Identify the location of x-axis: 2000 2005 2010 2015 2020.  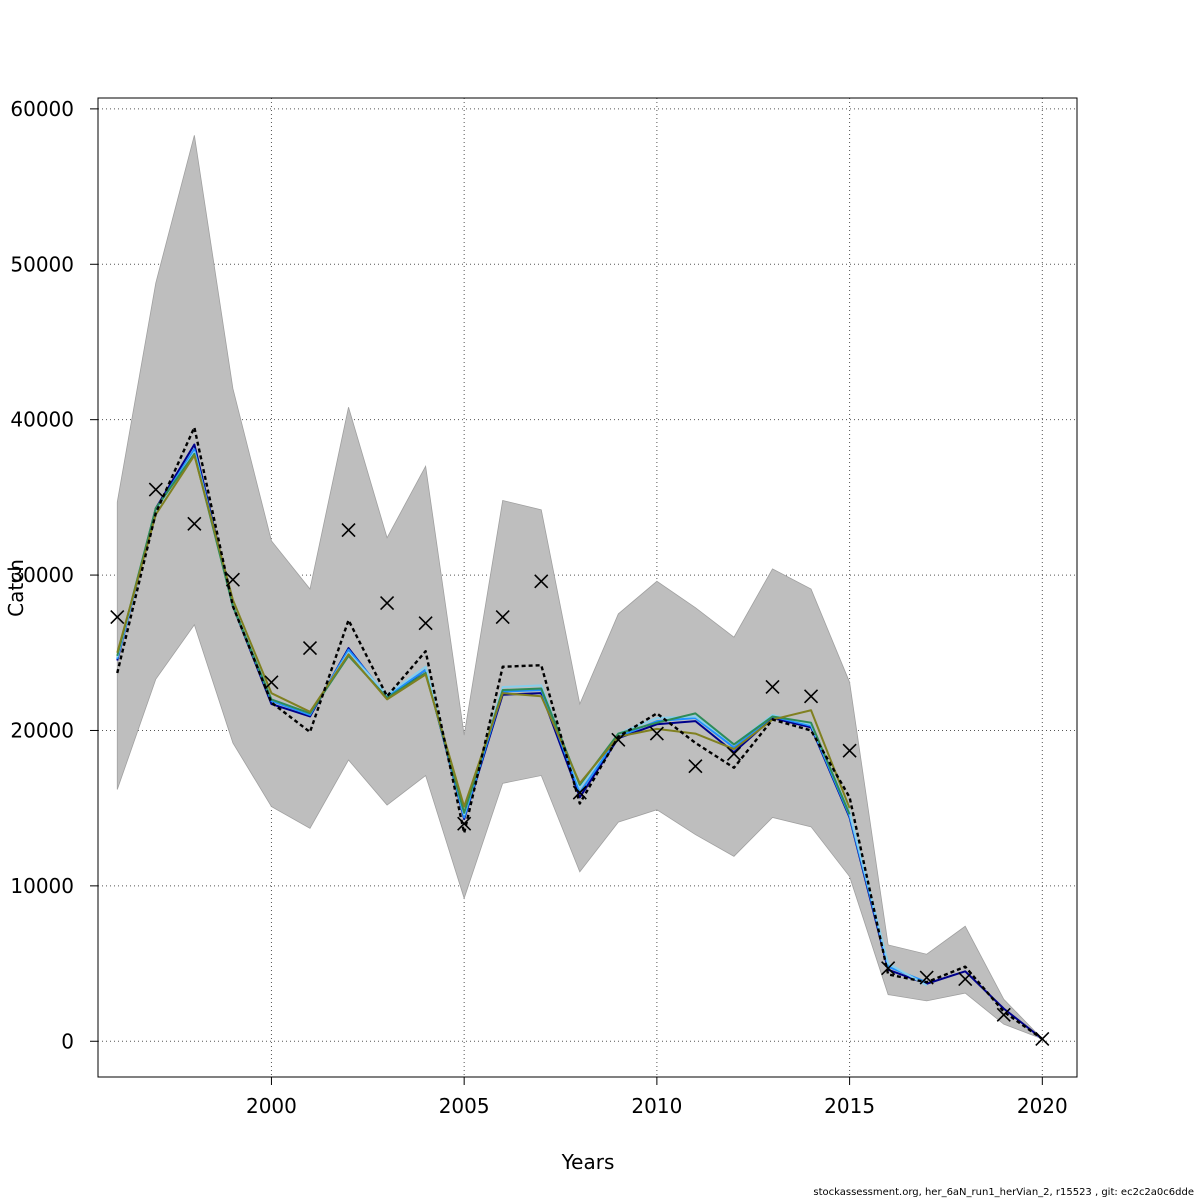
(657, 1097).